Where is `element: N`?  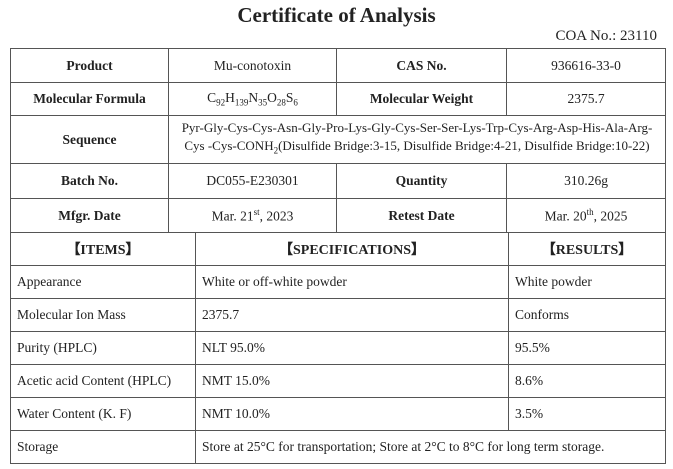 element: N is located at coordinates (253, 98).